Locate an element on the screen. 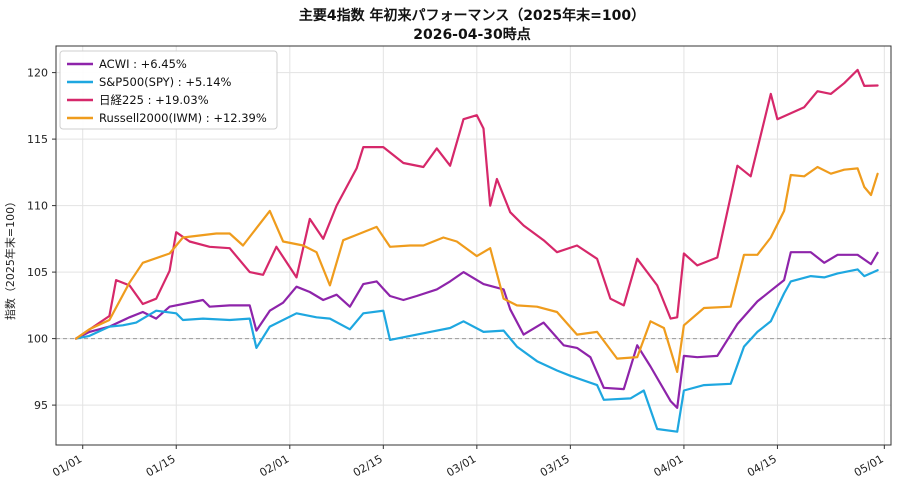 The image size is (900, 485). y-axis: 95 100 105 110 115 120 is located at coordinates (41, 239).